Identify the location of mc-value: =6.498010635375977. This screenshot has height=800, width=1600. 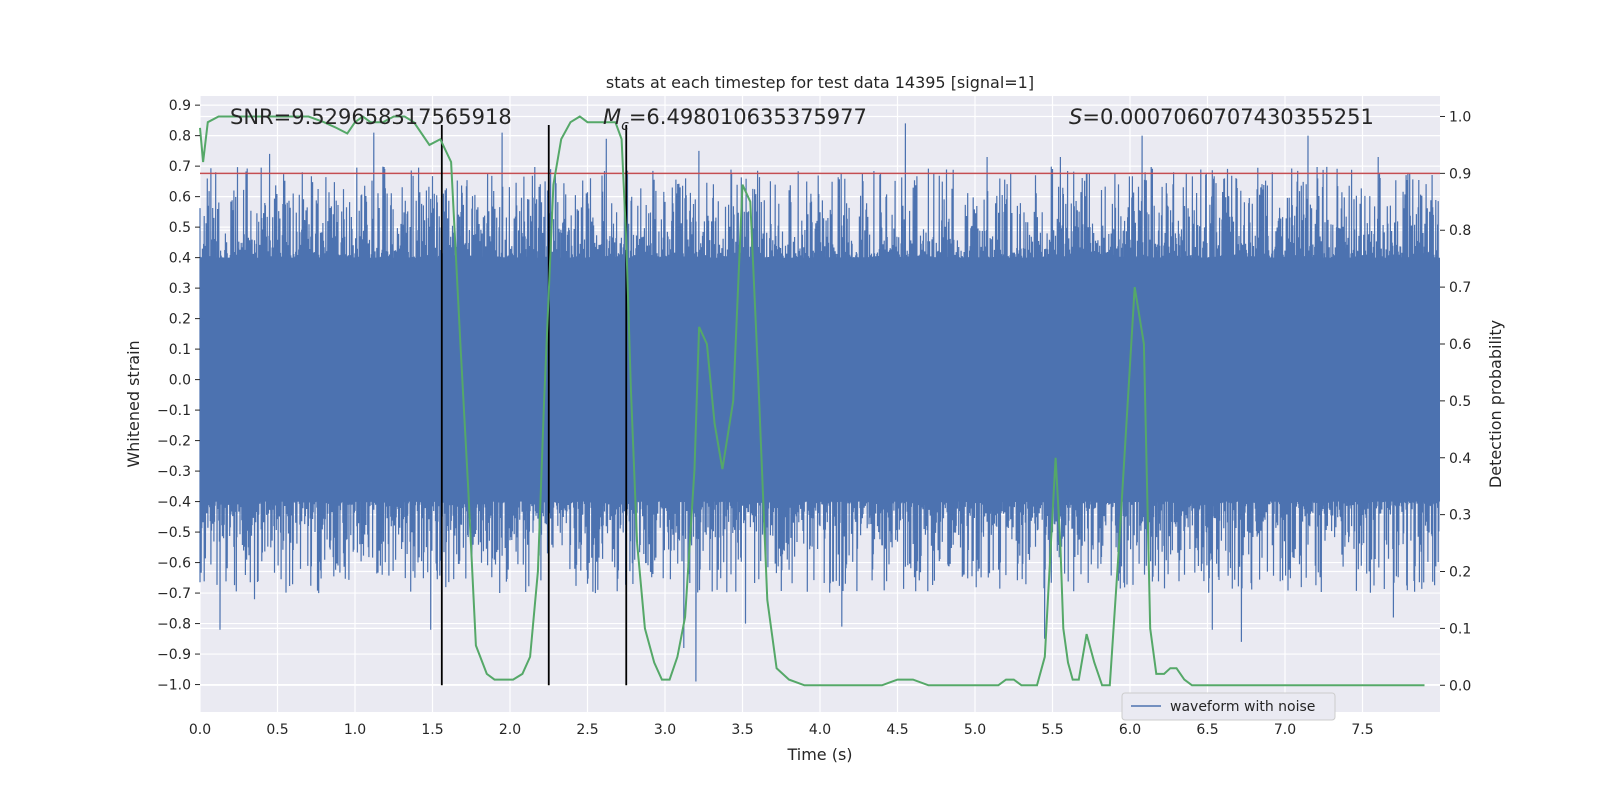
(748, 117).